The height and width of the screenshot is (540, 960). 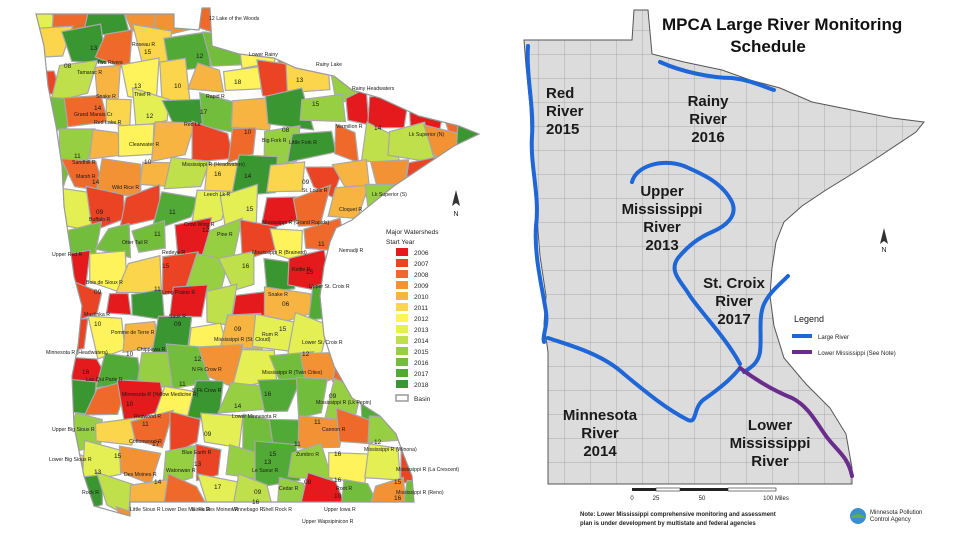 What do you see at coordinates (661, 245) in the screenshot?
I see `svg-text: 2013` at bounding box center [661, 245].